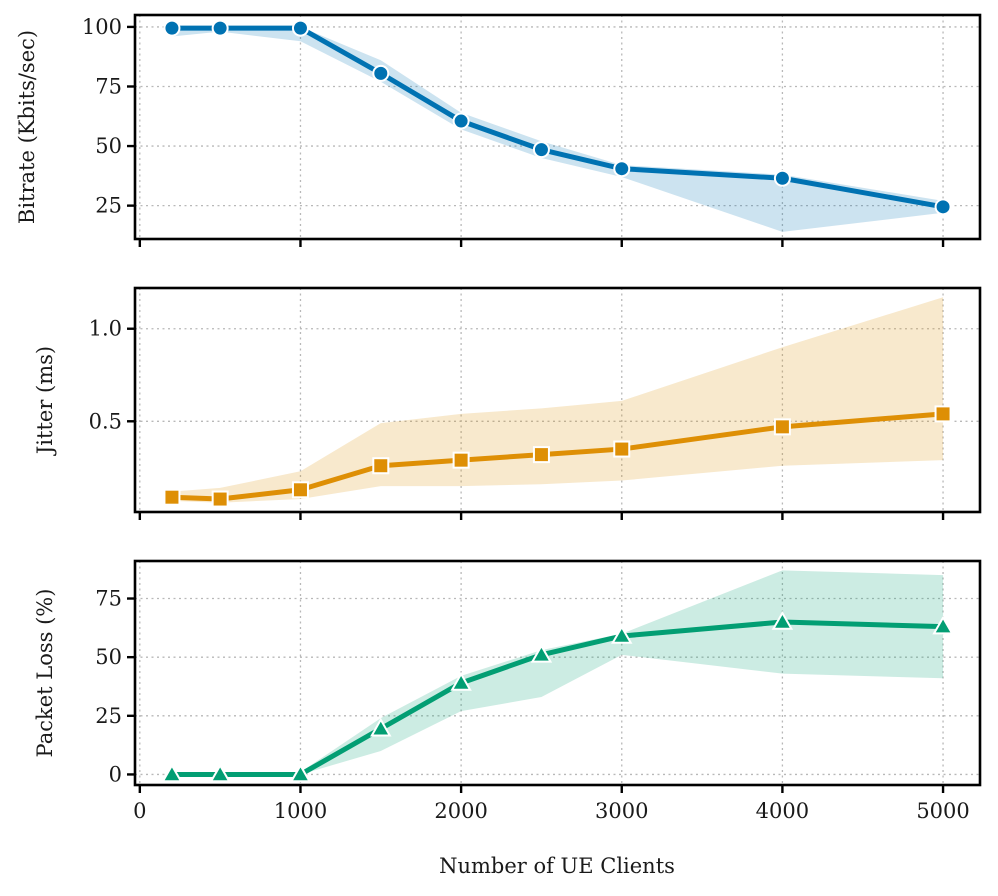 This screenshot has width=998, height=896. What do you see at coordinates (557, 456) in the screenshot?
I see `jitter-marker-layer` at bounding box center [557, 456].